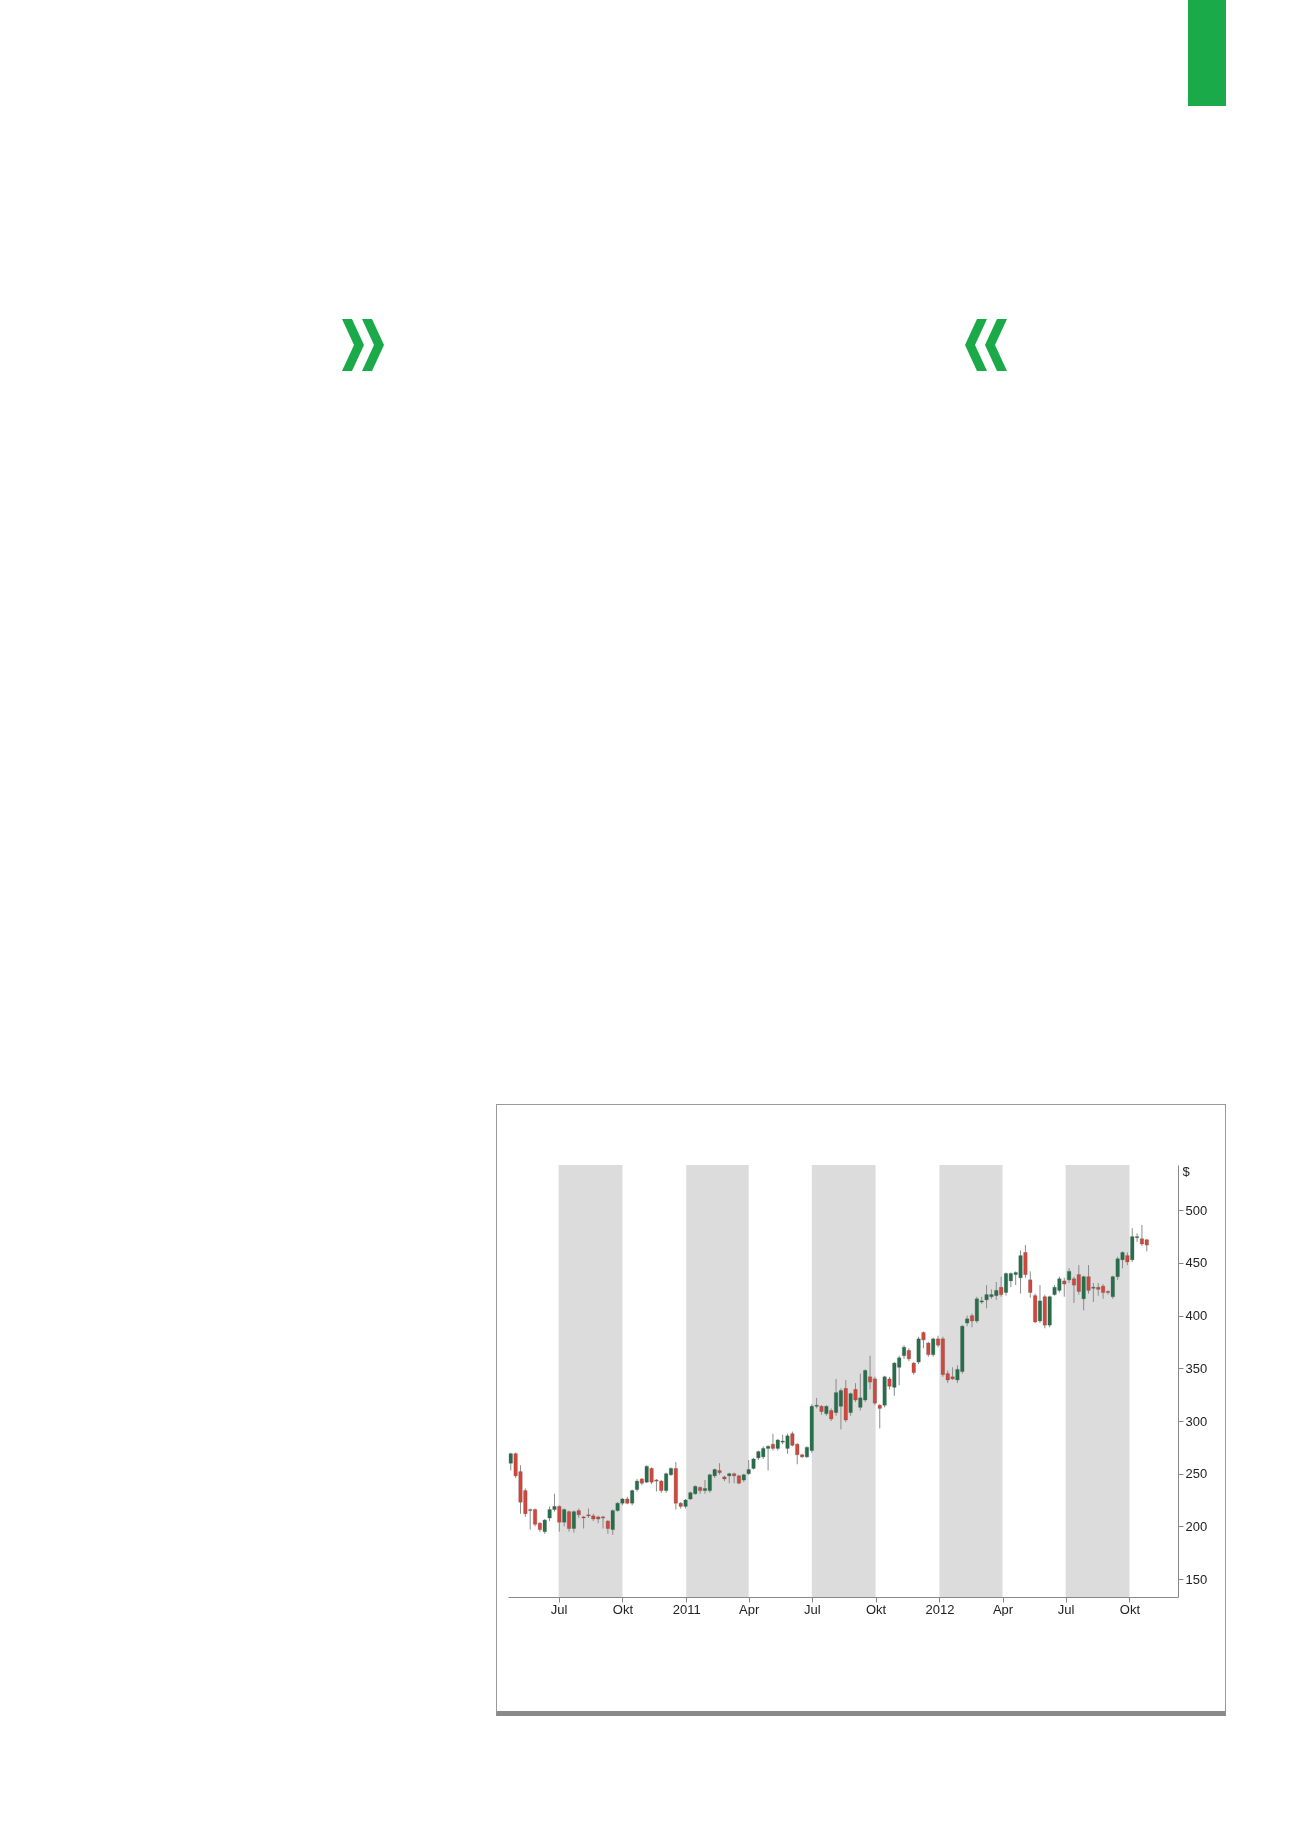  I want to click on x-tick-label: 2011, so click(686, 1609).